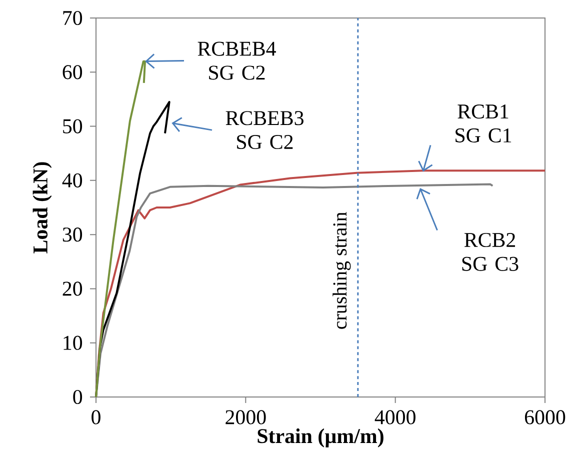 The width and height of the screenshot is (575, 469). Describe the element at coordinates (72, 72) in the screenshot. I see `y-tick-label: 60` at that location.